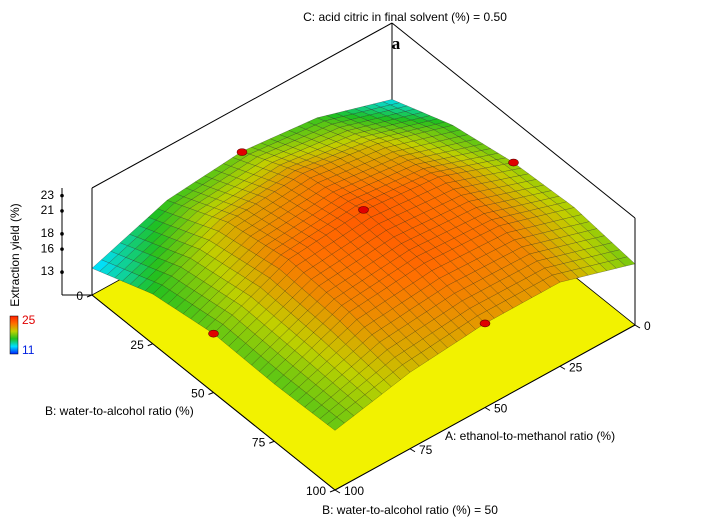 The width and height of the screenshot is (719, 523). Describe the element at coordinates (530, 436) in the screenshot. I see `x-axis-label: A: ethanol-to-methanol ratio (%)` at that location.